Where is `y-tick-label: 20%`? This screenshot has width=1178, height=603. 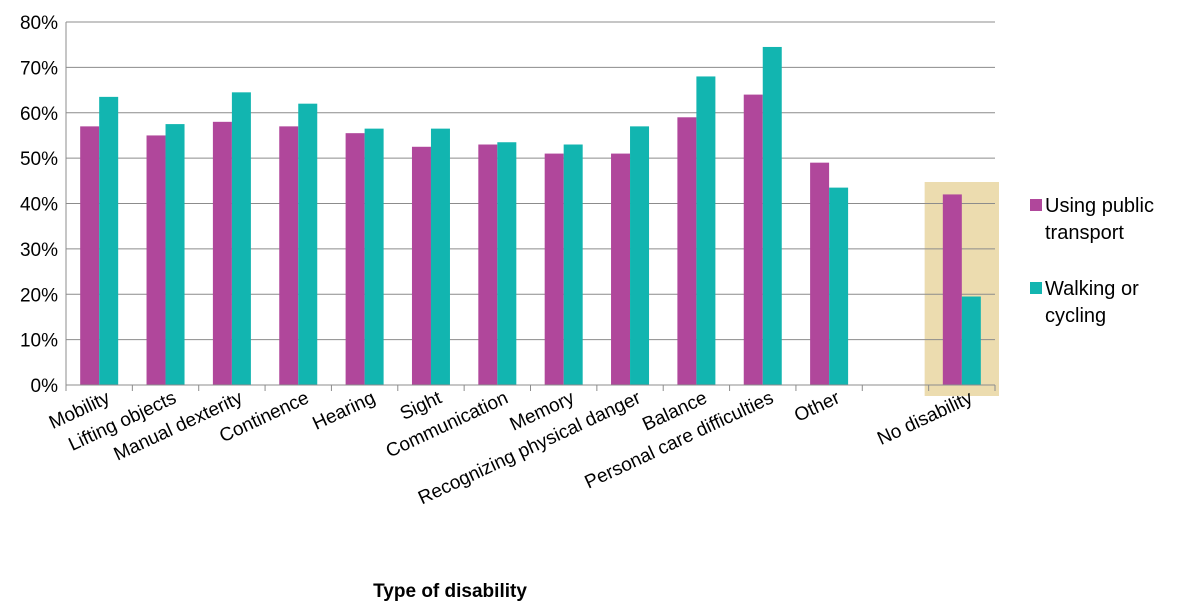
y-tick-label: 20% is located at coordinates (39, 295).